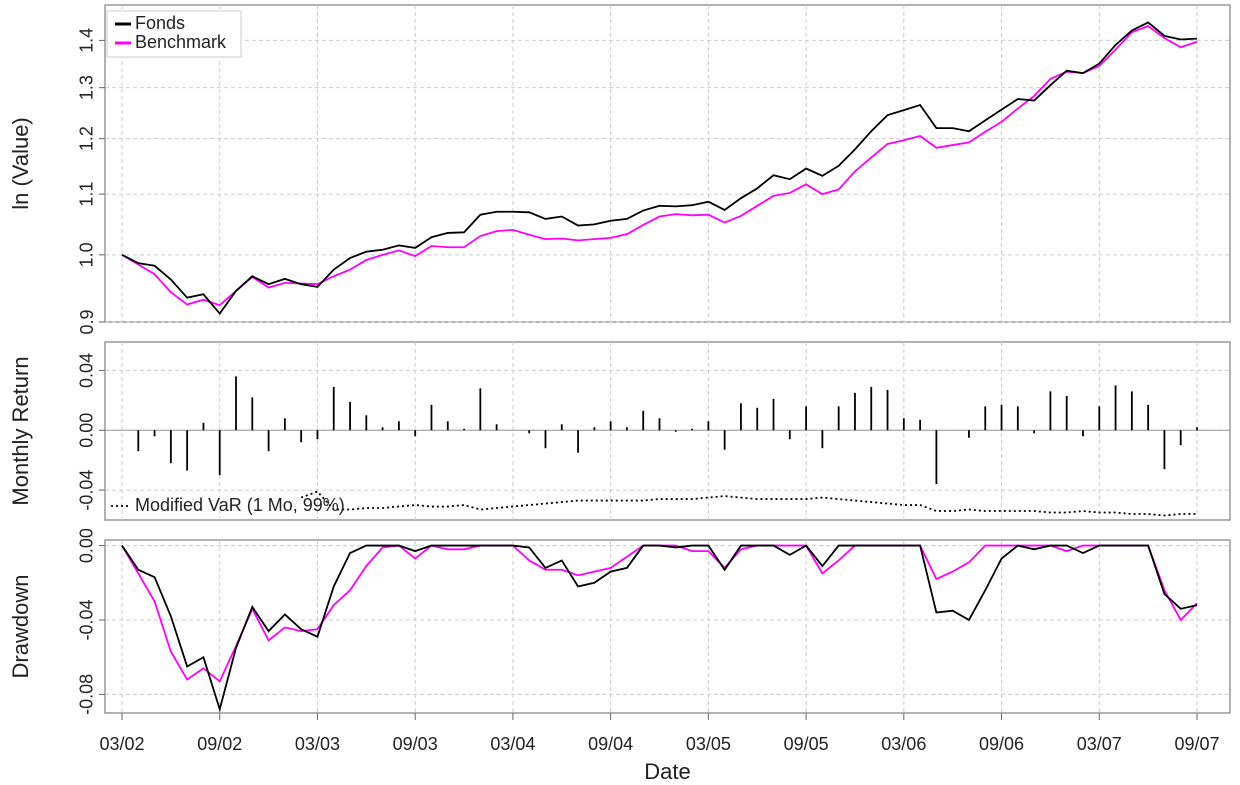 The image size is (1240, 785). Describe the element at coordinates (667, 771) in the screenshot. I see `x-axis-title: Date` at that location.